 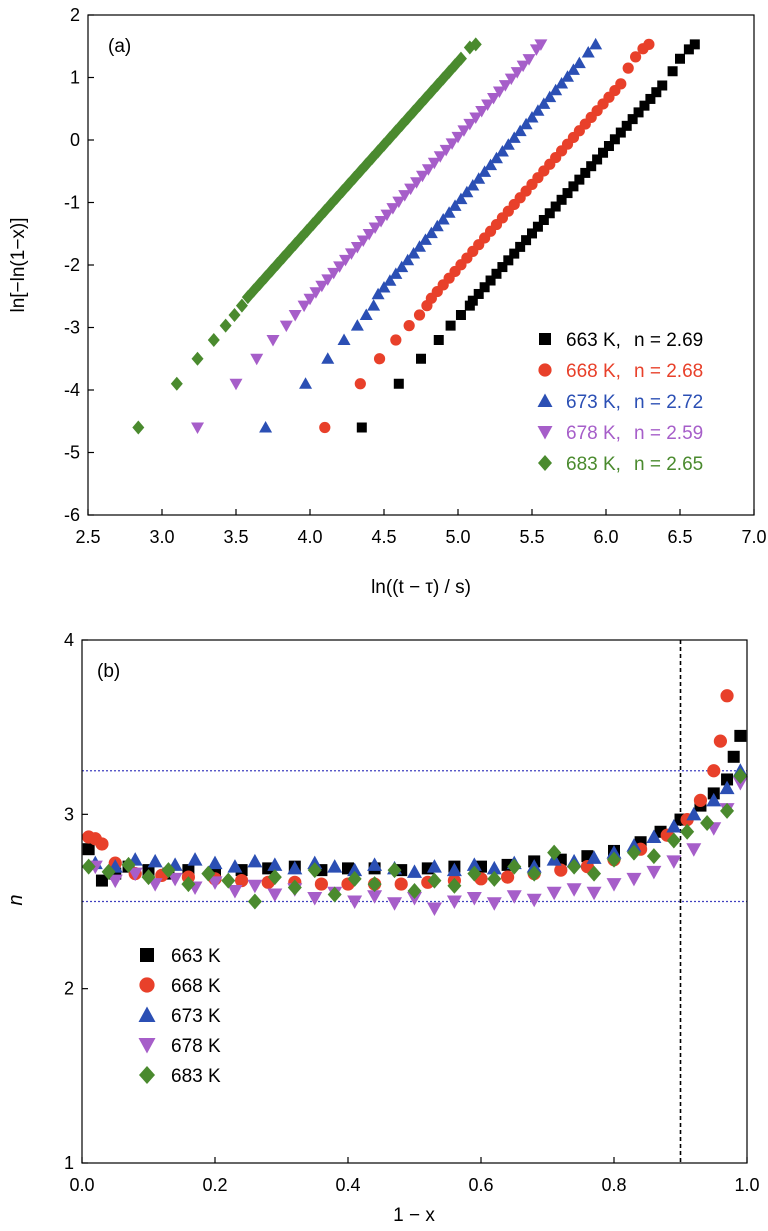 I want to click on panel-a-x-tick-label: 4.0, so click(x=309, y=537).